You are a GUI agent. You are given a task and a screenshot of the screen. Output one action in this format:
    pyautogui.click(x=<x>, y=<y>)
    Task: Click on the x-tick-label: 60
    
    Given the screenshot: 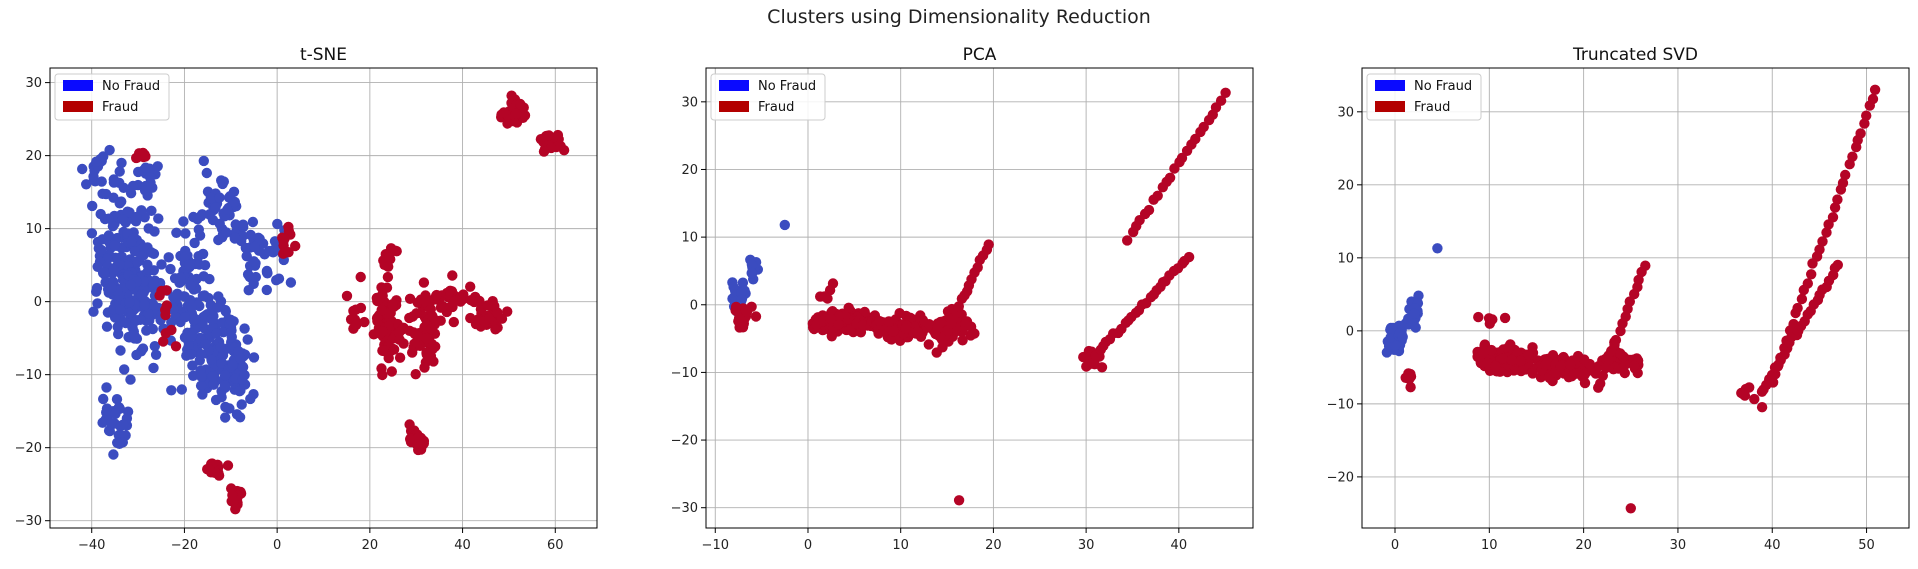 What is the action you would take?
    pyautogui.click(x=555, y=545)
    